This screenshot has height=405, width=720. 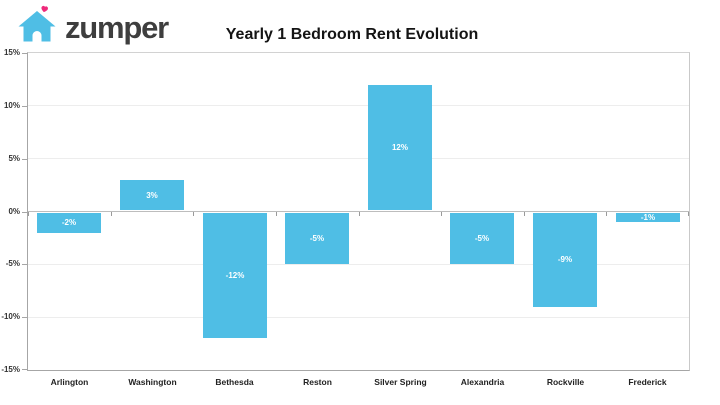 I want to click on bar-silver-spring: 12%, so click(x=400, y=147).